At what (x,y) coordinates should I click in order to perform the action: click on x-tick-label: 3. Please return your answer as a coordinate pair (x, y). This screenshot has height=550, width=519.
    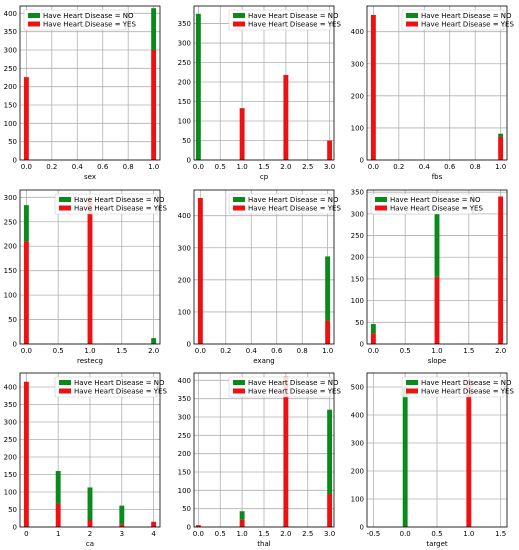
    Looking at the image, I should click on (122, 534).